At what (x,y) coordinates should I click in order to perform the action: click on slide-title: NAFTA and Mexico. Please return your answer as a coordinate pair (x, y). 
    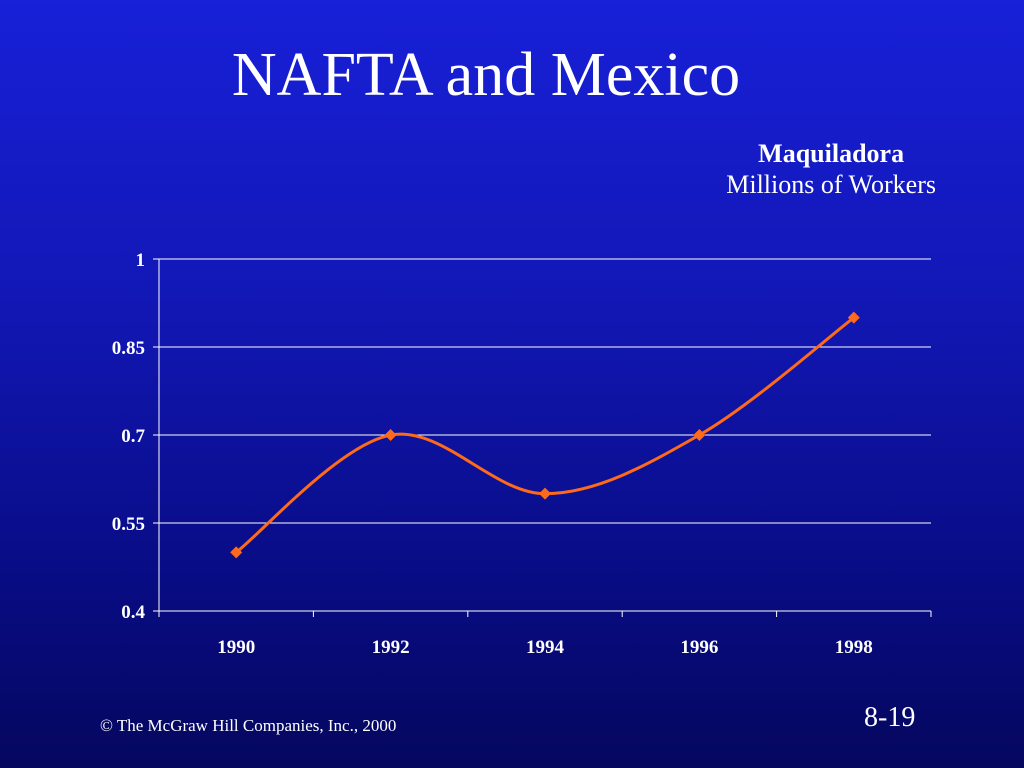
    Looking at the image, I should click on (486, 75).